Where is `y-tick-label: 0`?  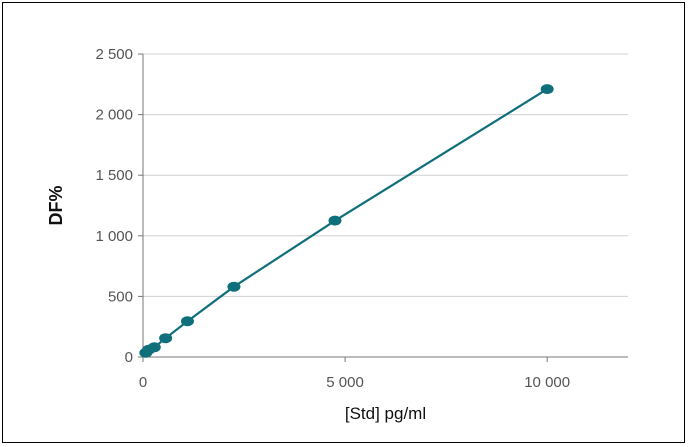 y-tick-label: 0 is located at coordinates (129, 357).